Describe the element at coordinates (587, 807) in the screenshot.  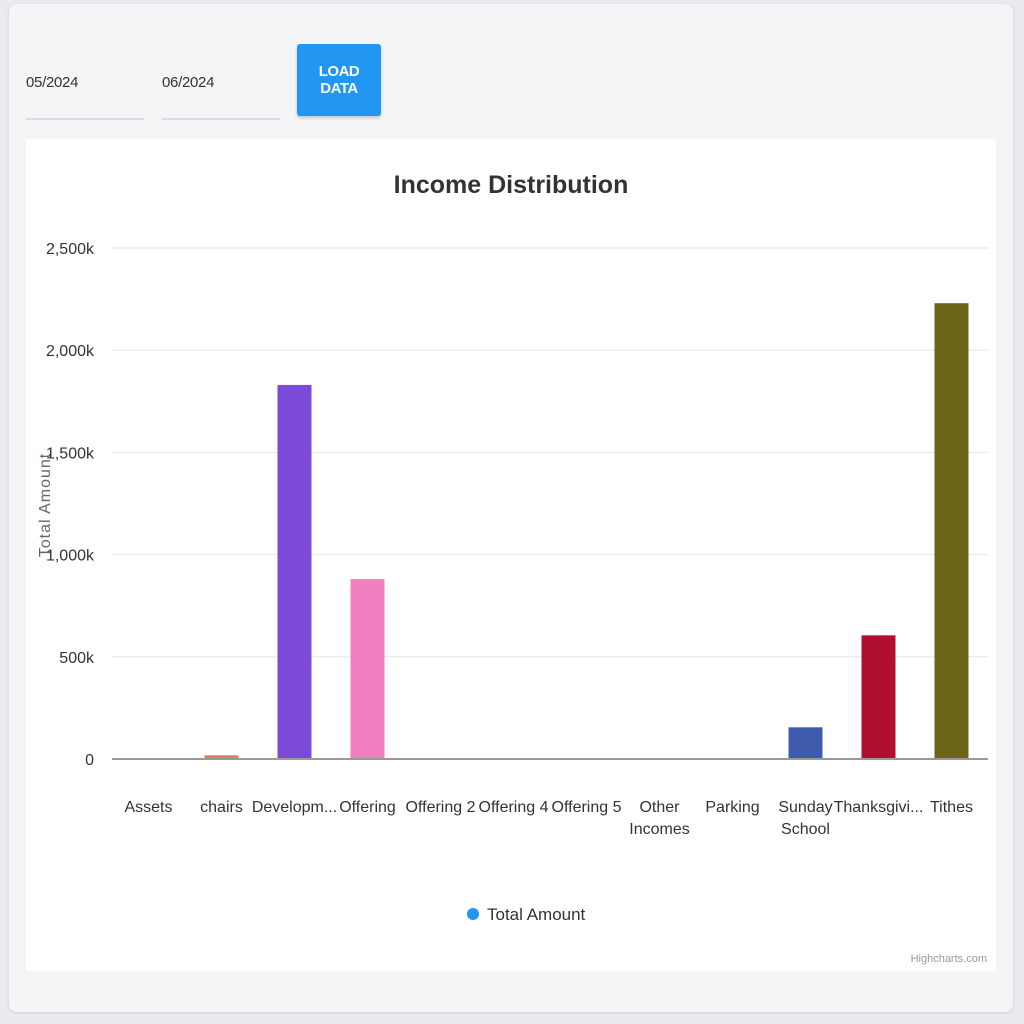
I see `x-tick-label: Offering 5` at that location.